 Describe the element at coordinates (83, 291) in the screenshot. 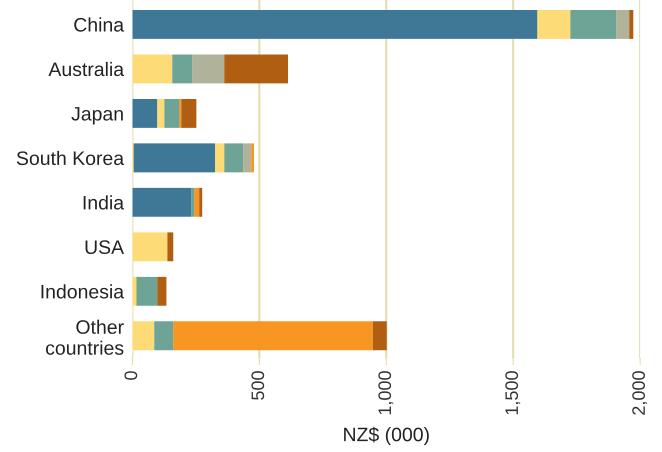

I see `y-tick-label: Indonesia` at that location.